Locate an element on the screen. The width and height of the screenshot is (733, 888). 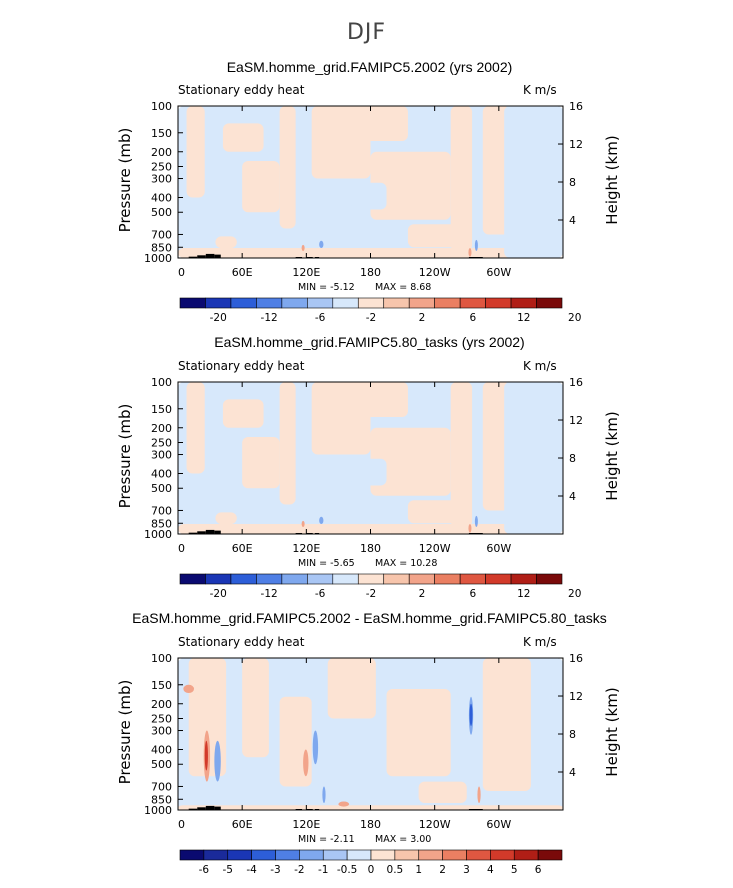
y-tick-label: 250 is located at coordinates (161, 442).